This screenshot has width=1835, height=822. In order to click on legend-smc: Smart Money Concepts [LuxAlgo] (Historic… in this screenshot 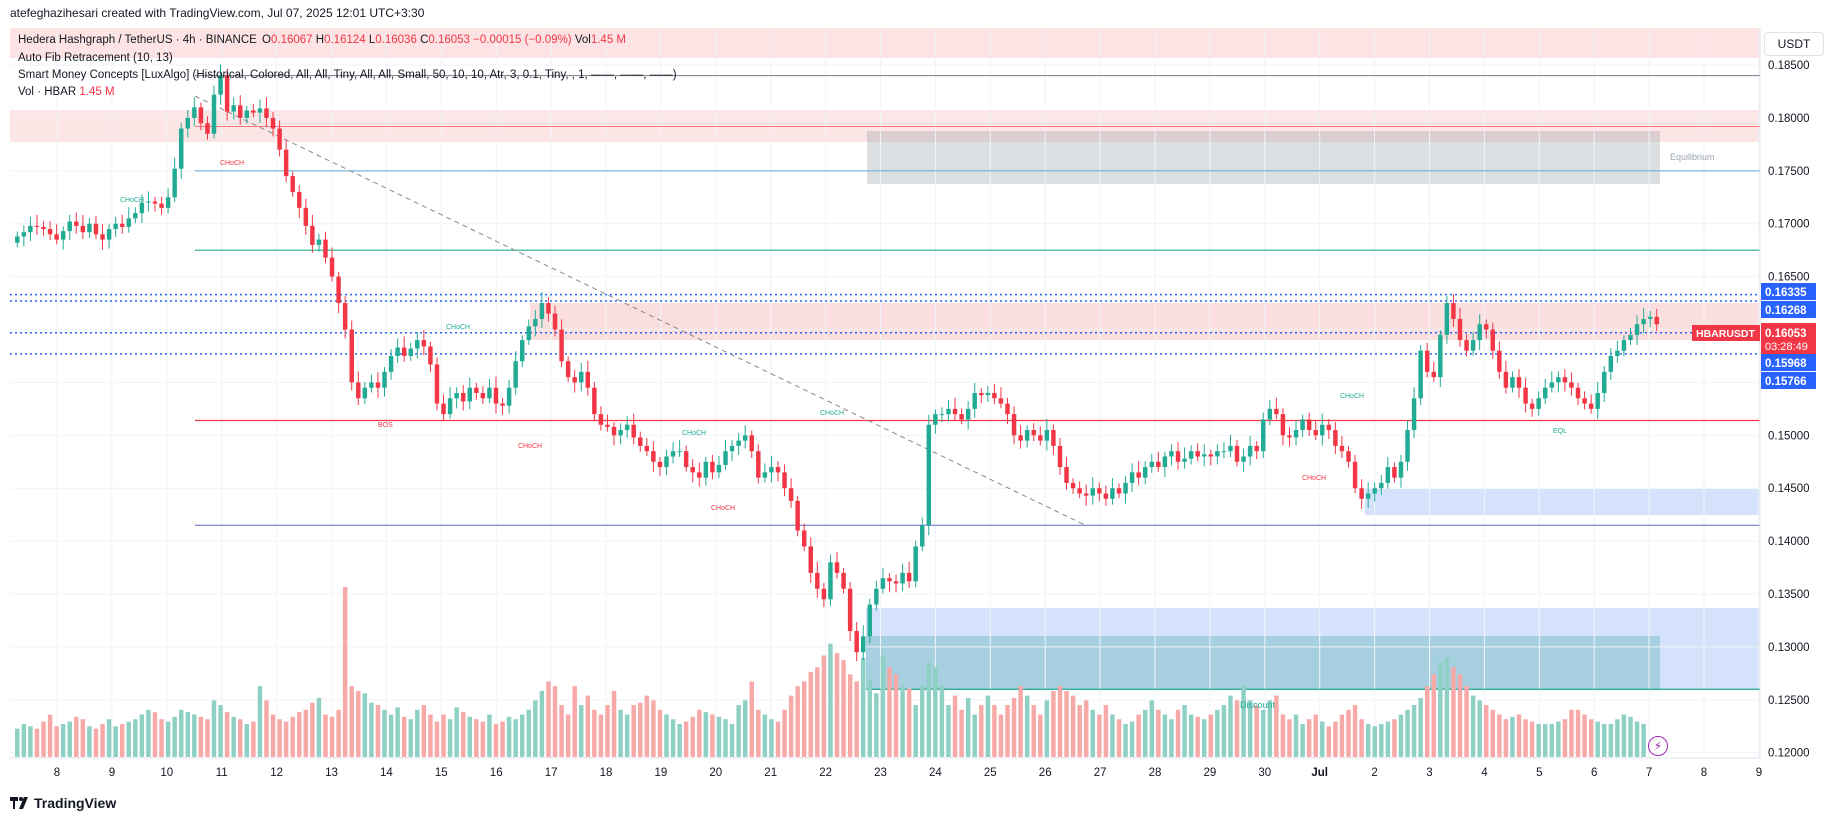, I will do `click(347, 75)`.